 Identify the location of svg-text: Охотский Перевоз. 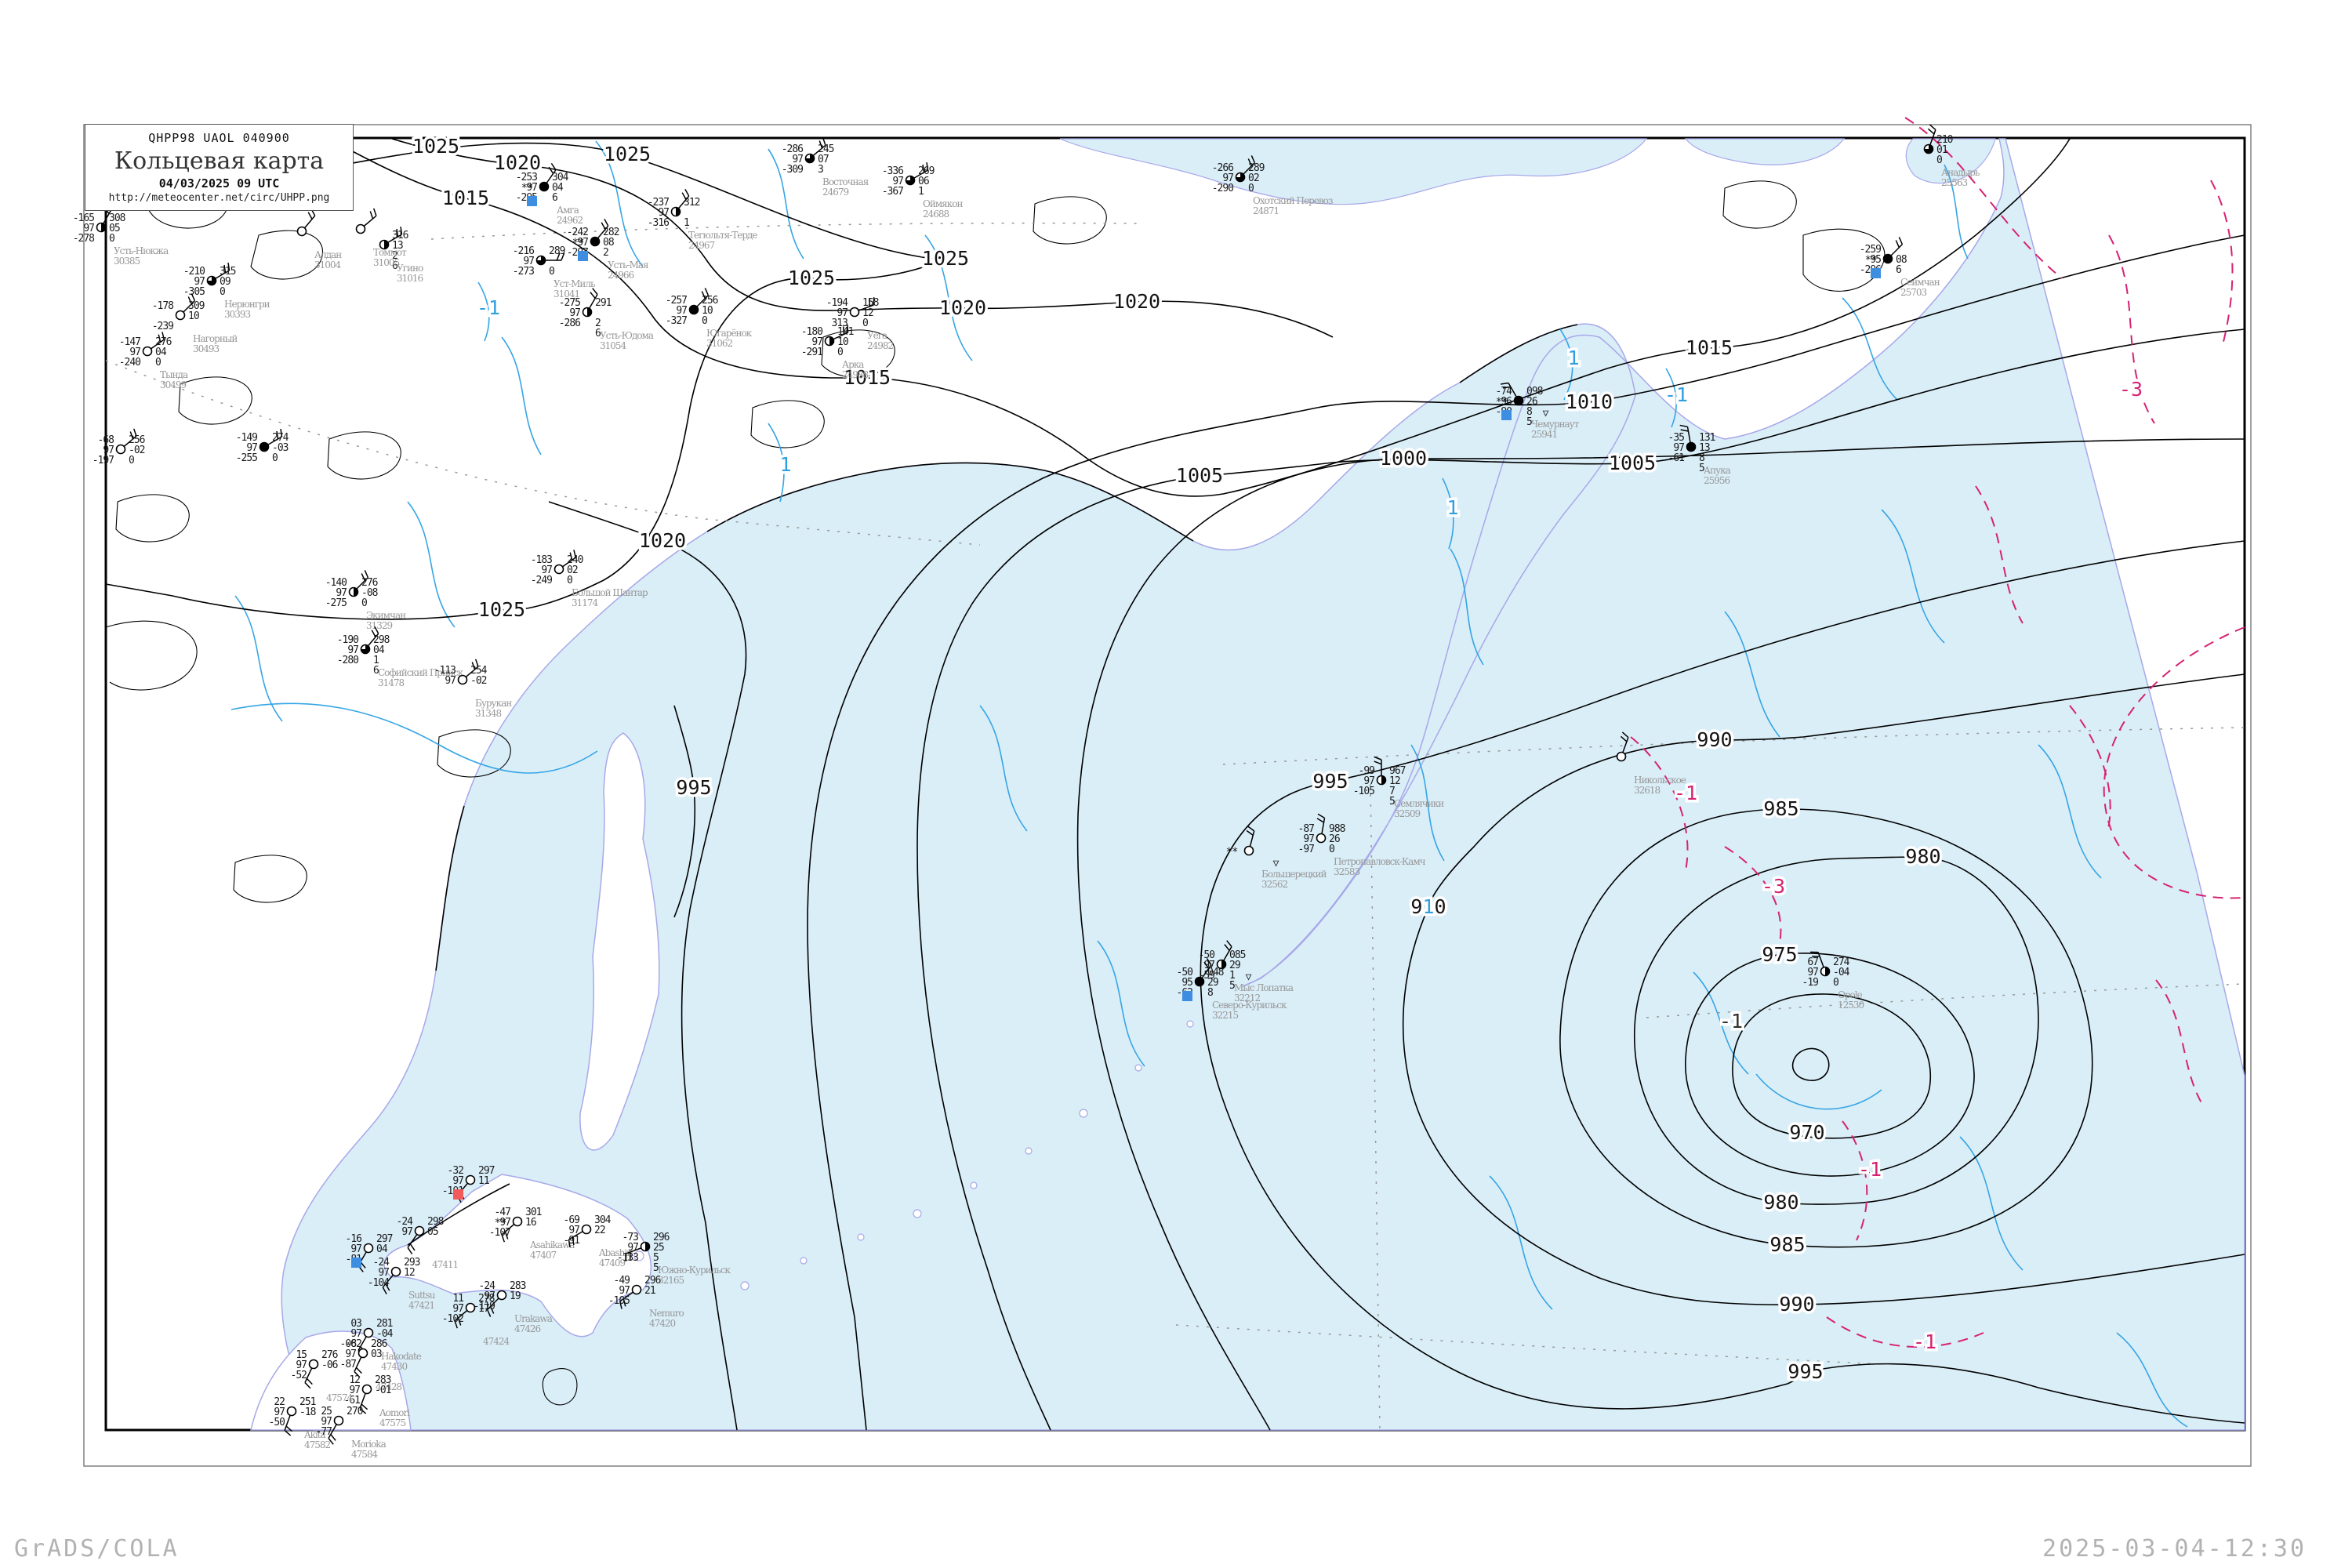
(1293, 200).